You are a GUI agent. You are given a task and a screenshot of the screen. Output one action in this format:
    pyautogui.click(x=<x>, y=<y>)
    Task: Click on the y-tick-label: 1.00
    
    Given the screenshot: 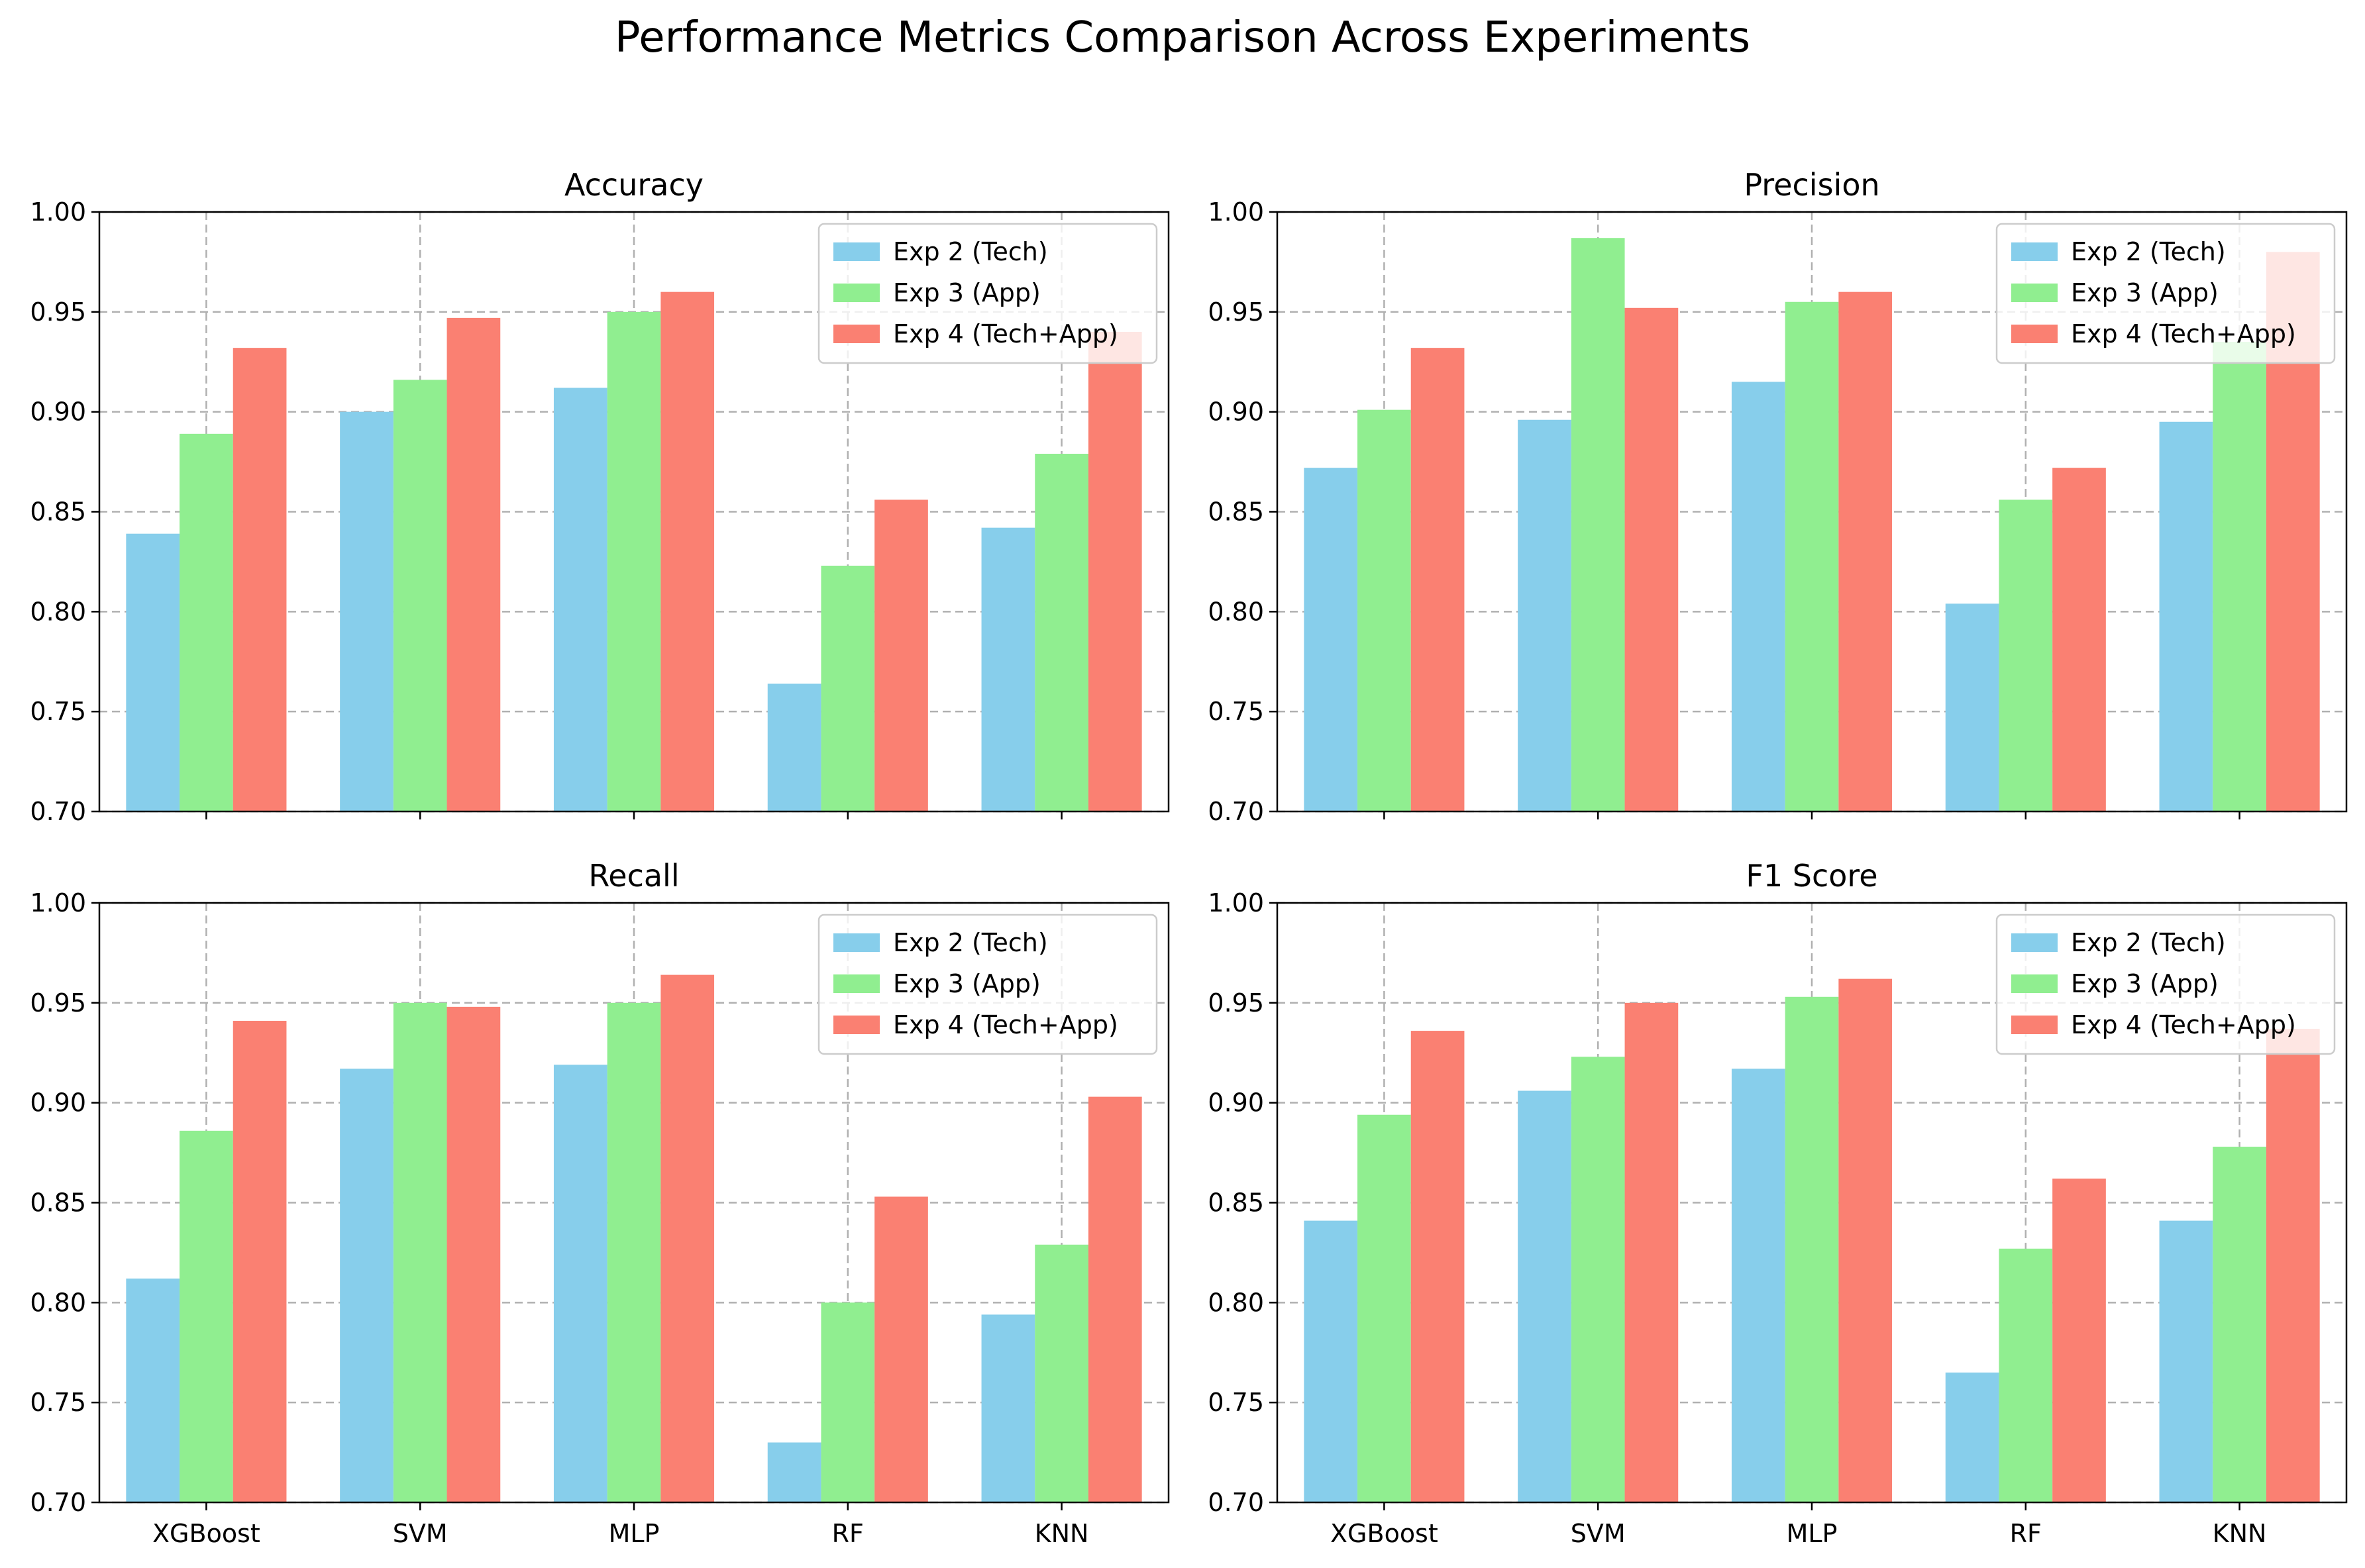 What is the action you would take?
    pyautogui.click(x=58, y=902)
    